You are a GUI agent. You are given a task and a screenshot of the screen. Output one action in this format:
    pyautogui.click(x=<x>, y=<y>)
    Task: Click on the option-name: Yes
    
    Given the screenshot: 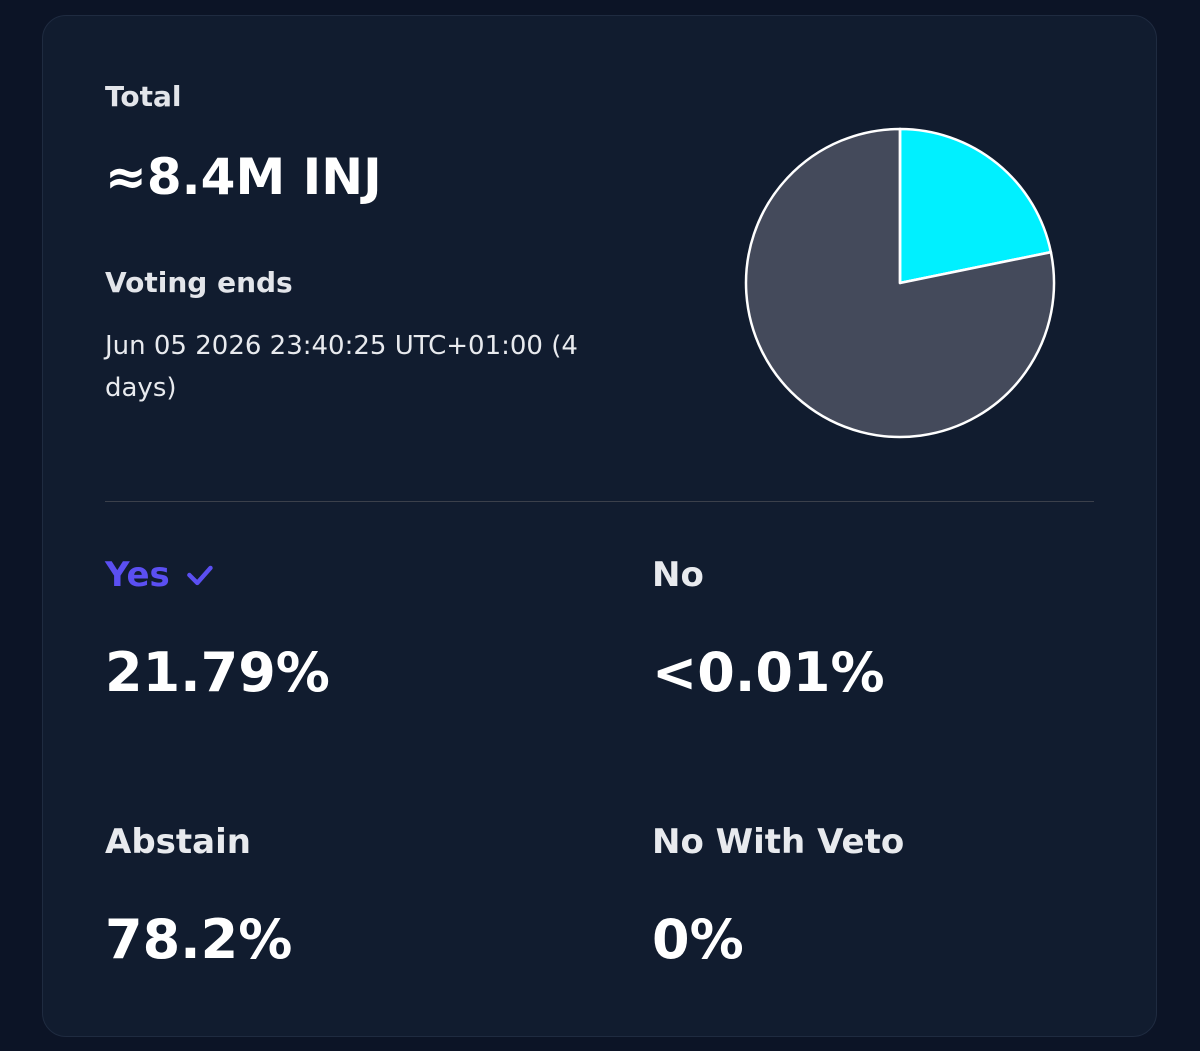 What is the action you would take?
    pyautogui.click(x=137, y=575)
    